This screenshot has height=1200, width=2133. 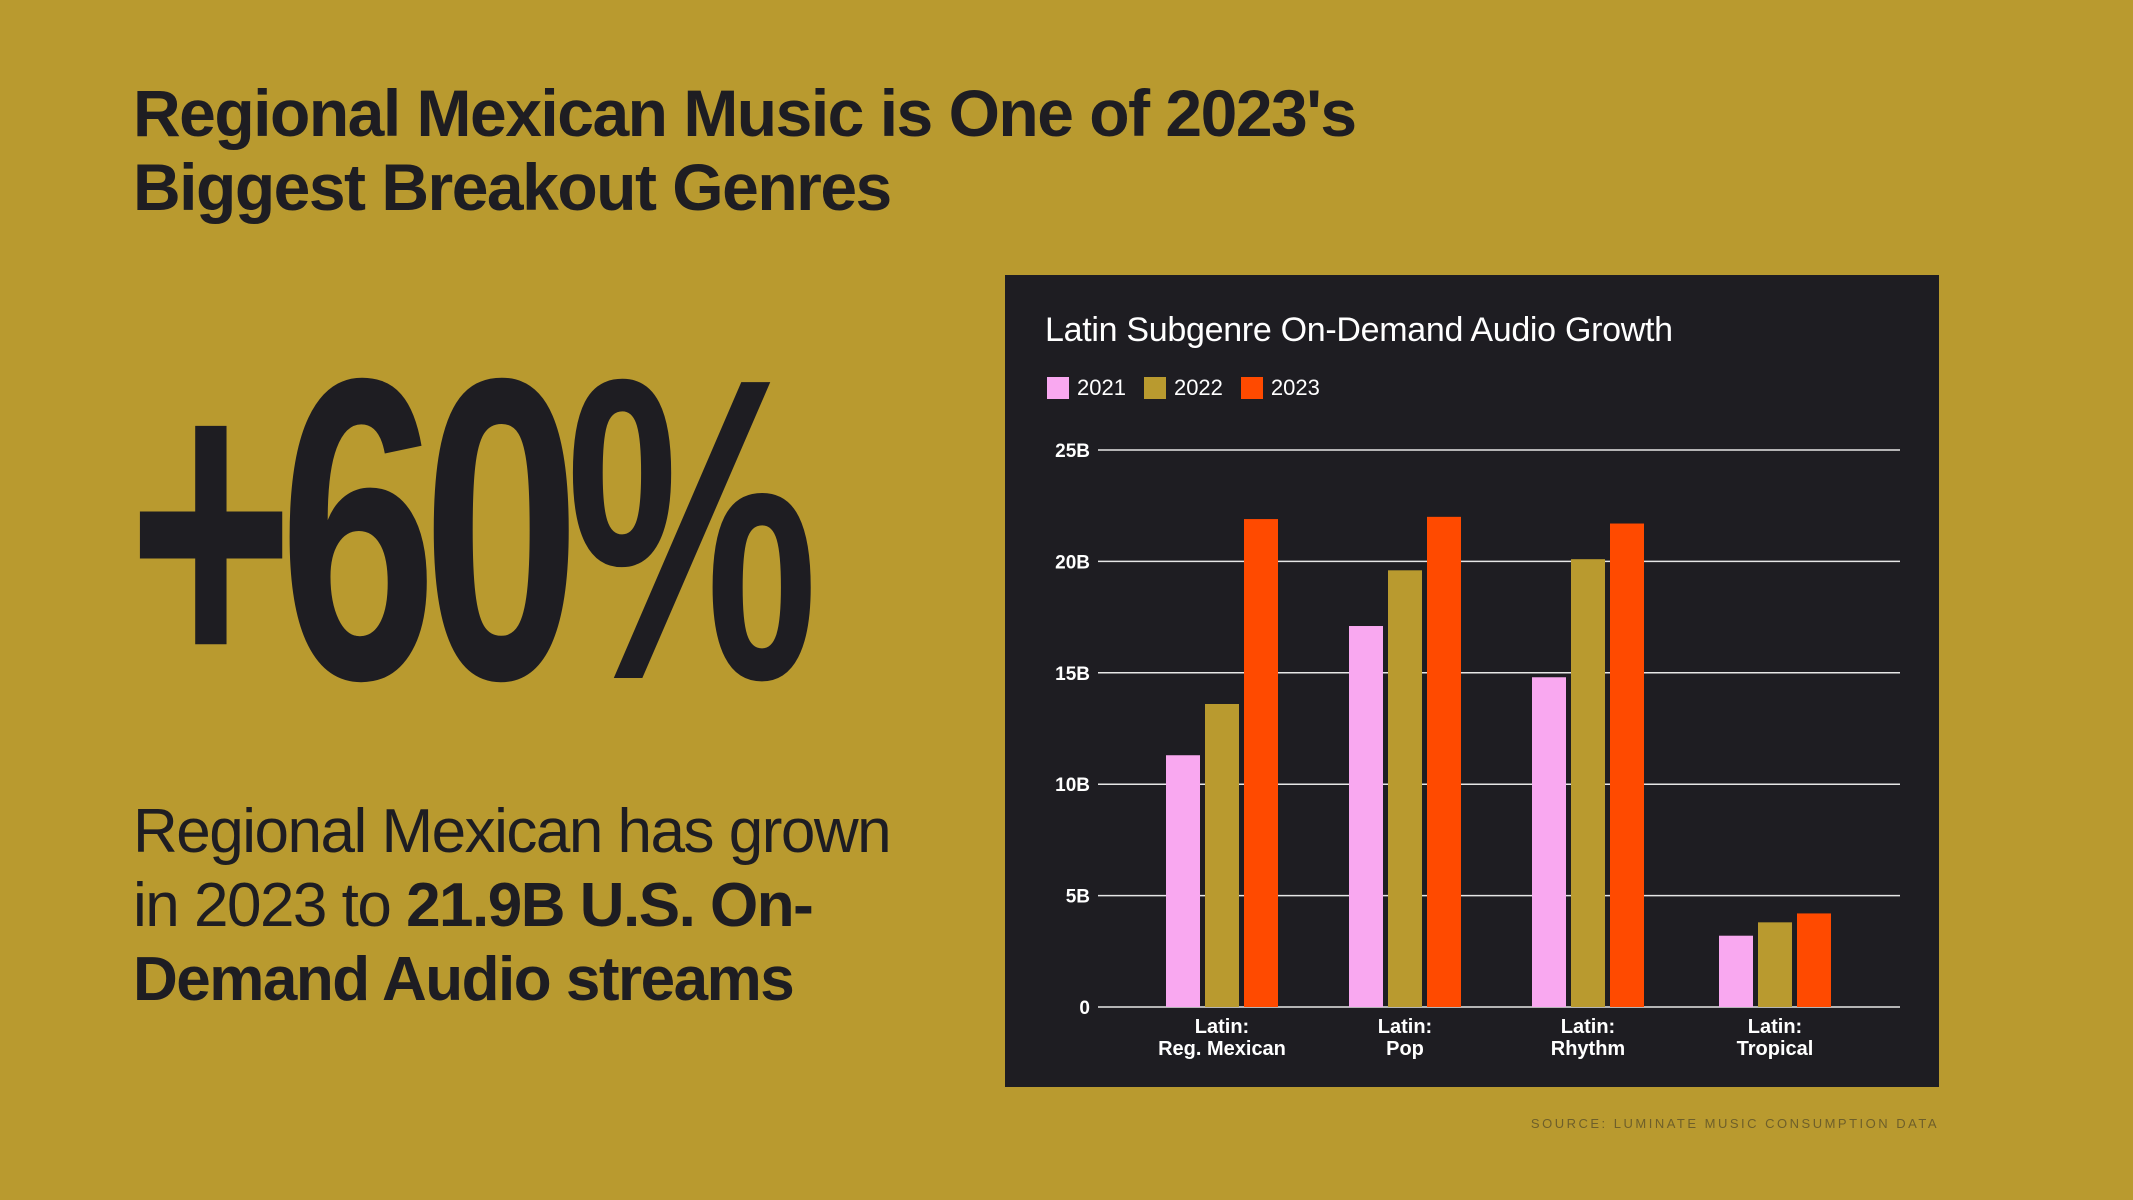 What do you see at coordinates (1549, 842) in the screenshot?
I see `bar-rhythm-2021` at bounding box center [1549, 842].